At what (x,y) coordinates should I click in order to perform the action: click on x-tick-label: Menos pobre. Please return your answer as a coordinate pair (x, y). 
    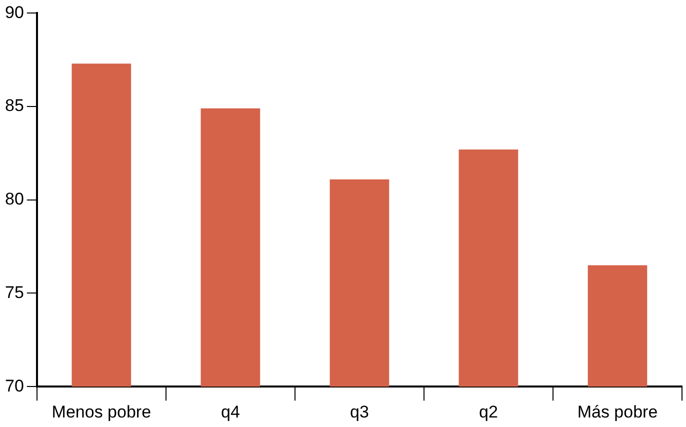
    Looking at the image, I should click on (102, 412).